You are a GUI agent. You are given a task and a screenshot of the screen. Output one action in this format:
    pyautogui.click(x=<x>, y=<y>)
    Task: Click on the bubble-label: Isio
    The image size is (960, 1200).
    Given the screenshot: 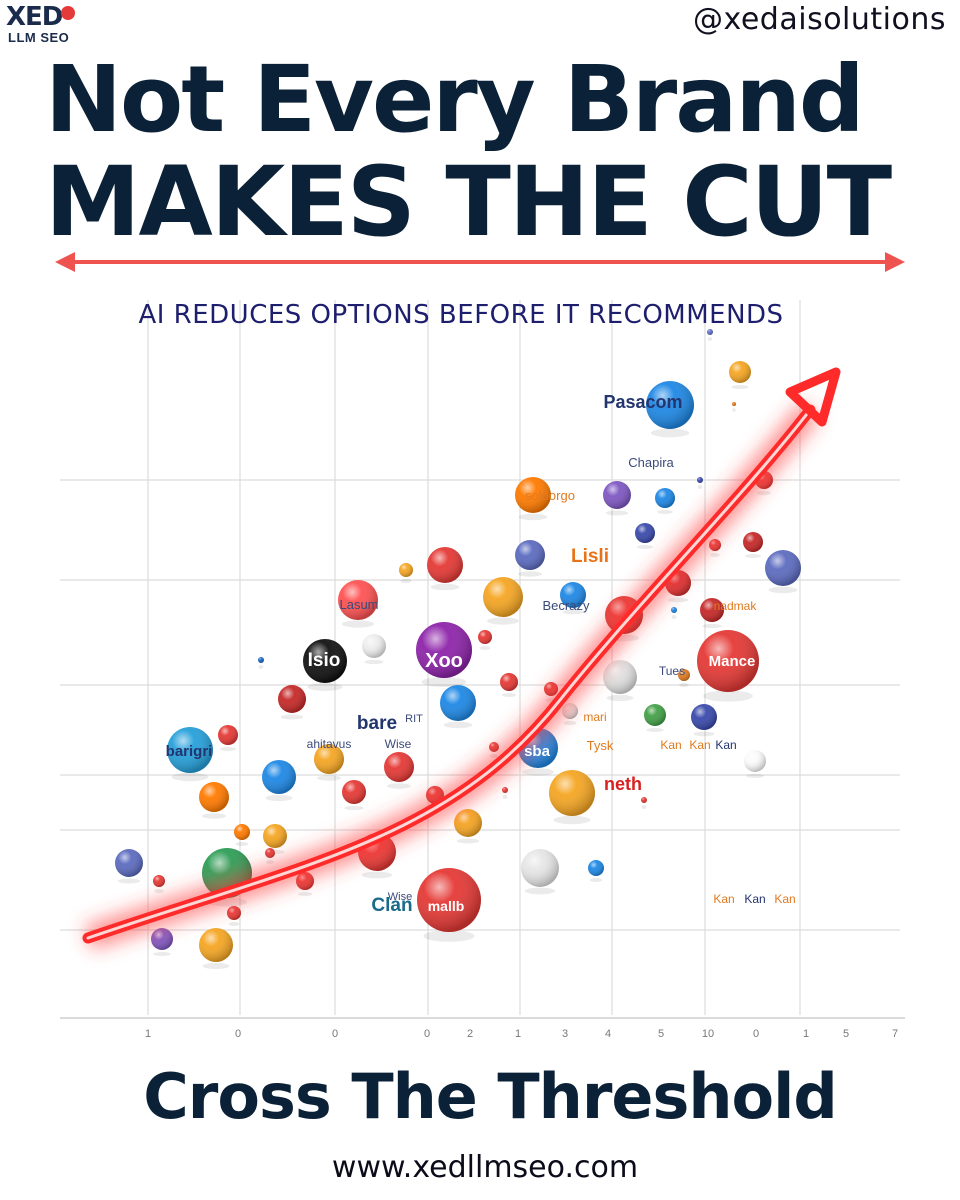 What is the action you would take?
    pyautogui.click(x=324, y=660)
    